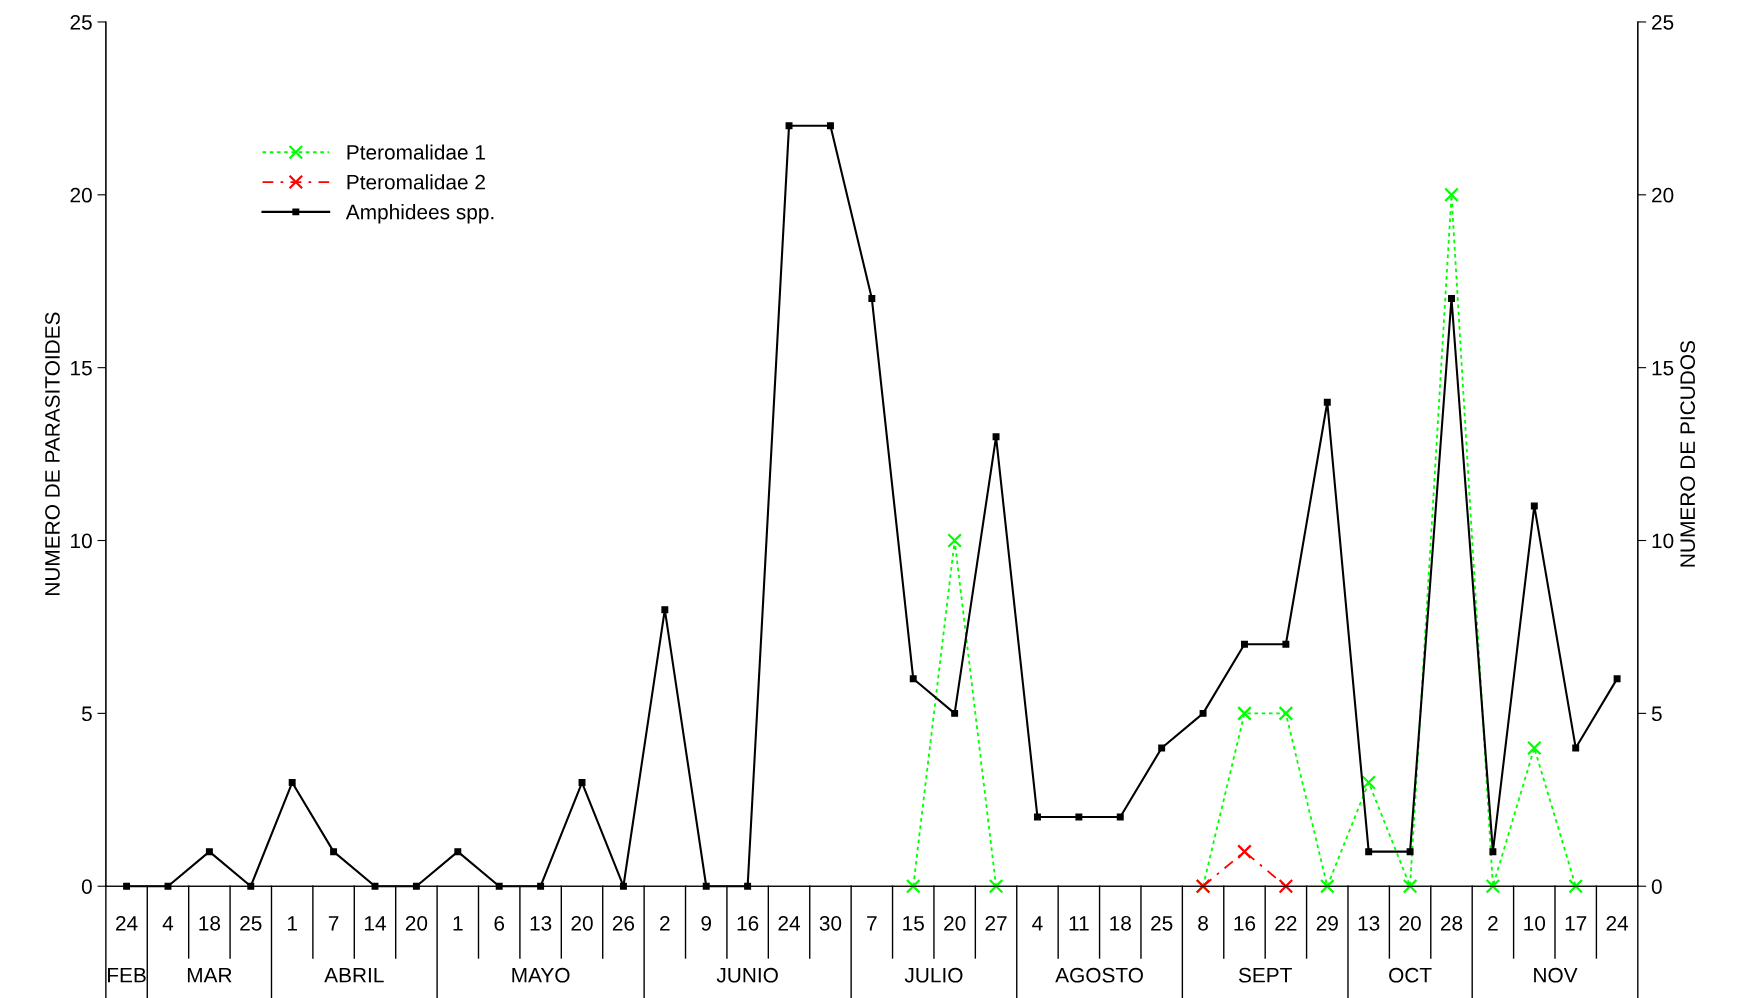 The width and height of the screenshot is (1747, 998). Describe the element at coordinates (81, 195) in the screenshot. I see `y-tick-label: 20` at that location.